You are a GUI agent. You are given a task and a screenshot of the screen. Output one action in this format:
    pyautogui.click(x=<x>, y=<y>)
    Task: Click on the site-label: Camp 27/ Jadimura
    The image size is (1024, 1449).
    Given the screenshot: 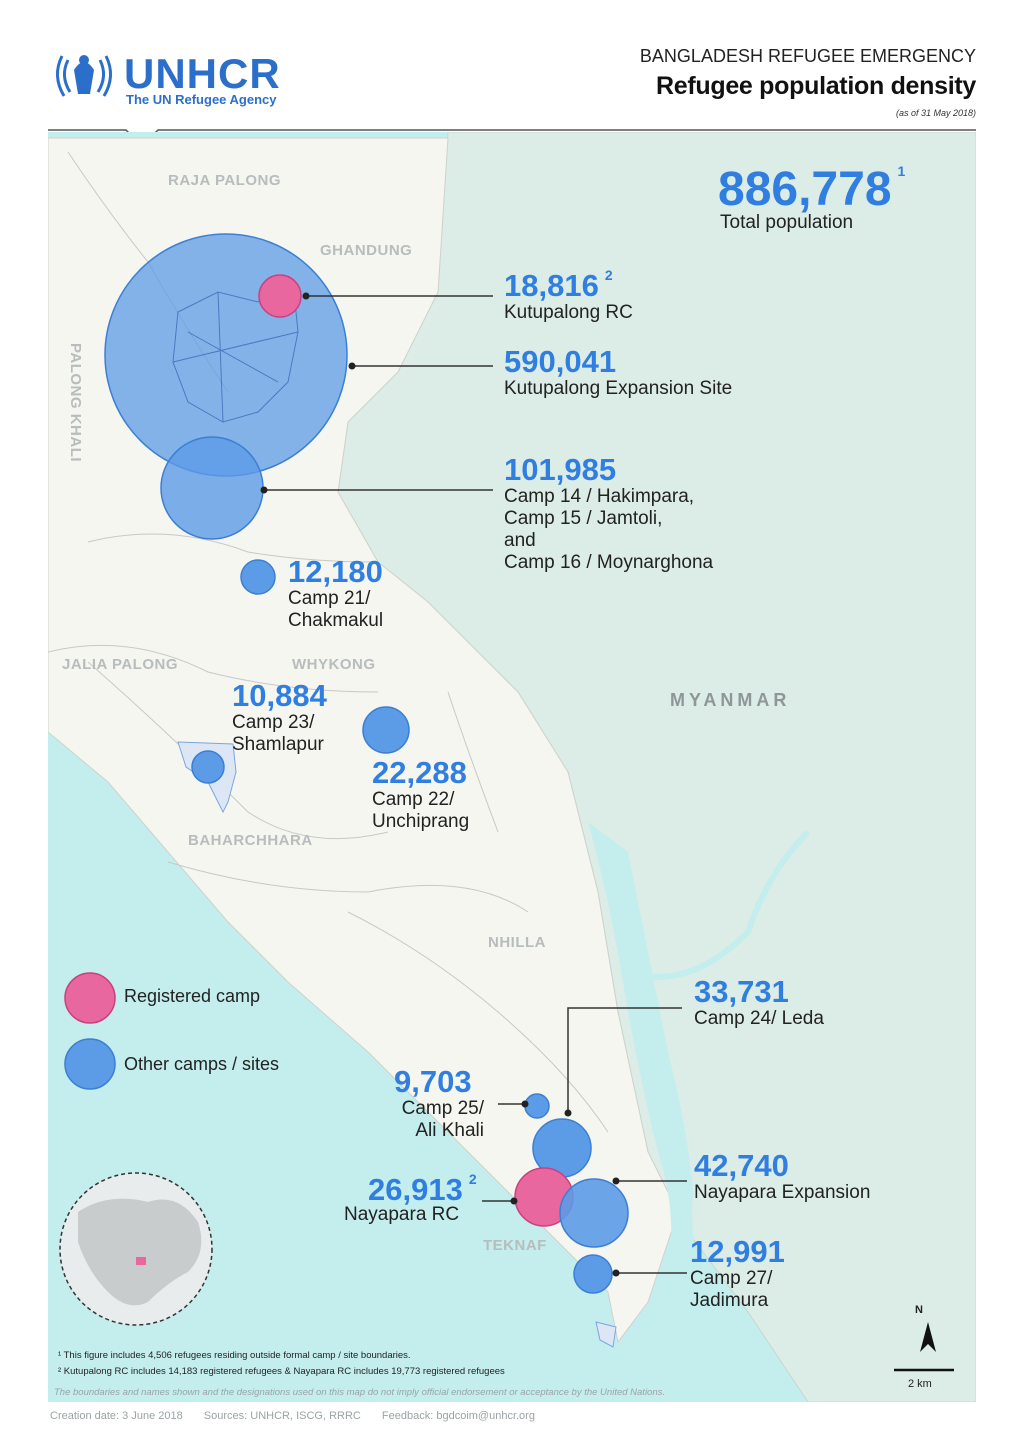 What is the action you would take?
    pyautogui.click(x=731, y=1289)
    